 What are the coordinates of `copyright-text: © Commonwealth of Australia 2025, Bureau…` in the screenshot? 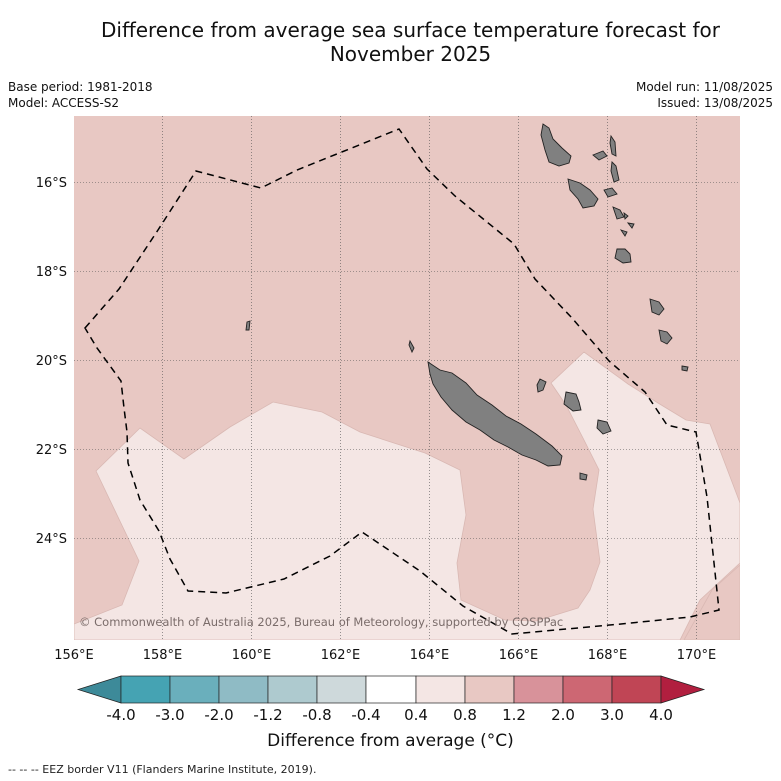 It's located at (321, 622).